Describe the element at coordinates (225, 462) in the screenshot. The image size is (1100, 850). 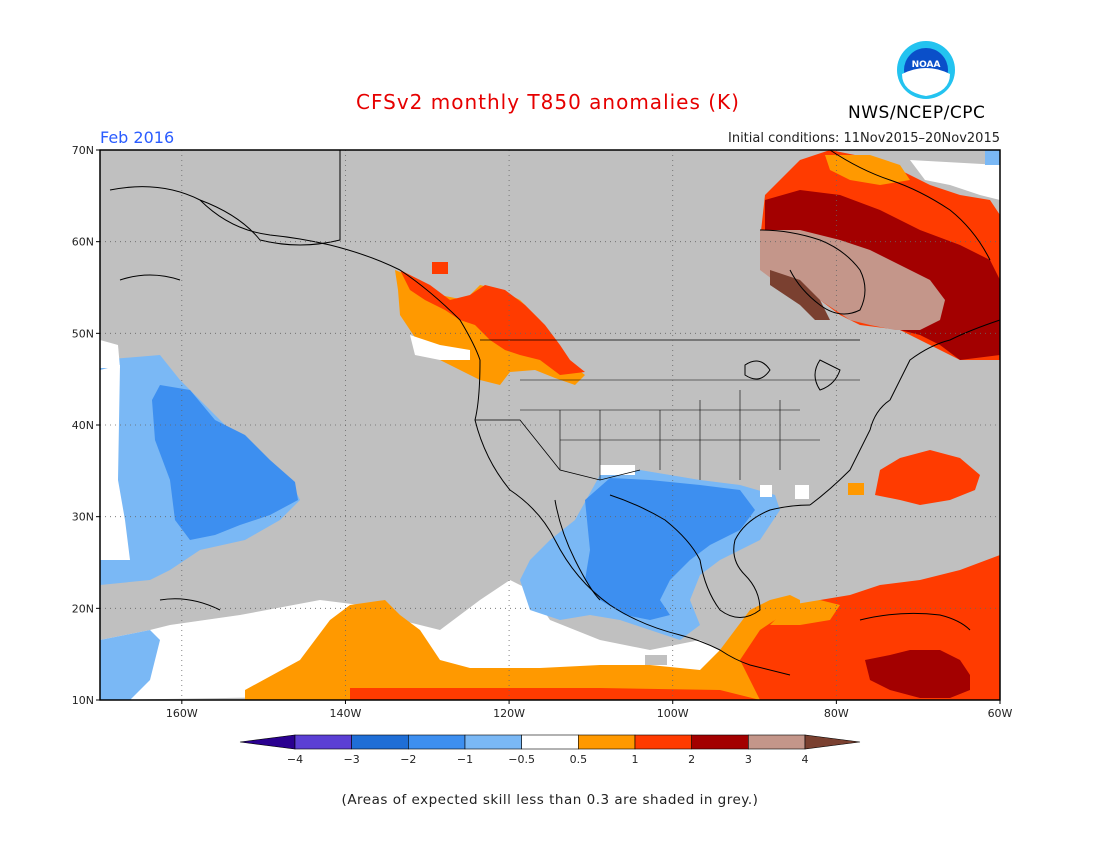
I see `pacific-cool-core` at that location.